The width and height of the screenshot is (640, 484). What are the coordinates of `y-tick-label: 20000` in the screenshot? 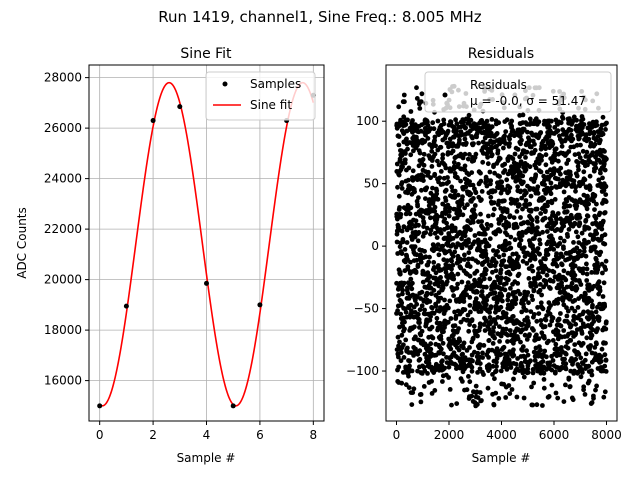 It's located at (63, 280).